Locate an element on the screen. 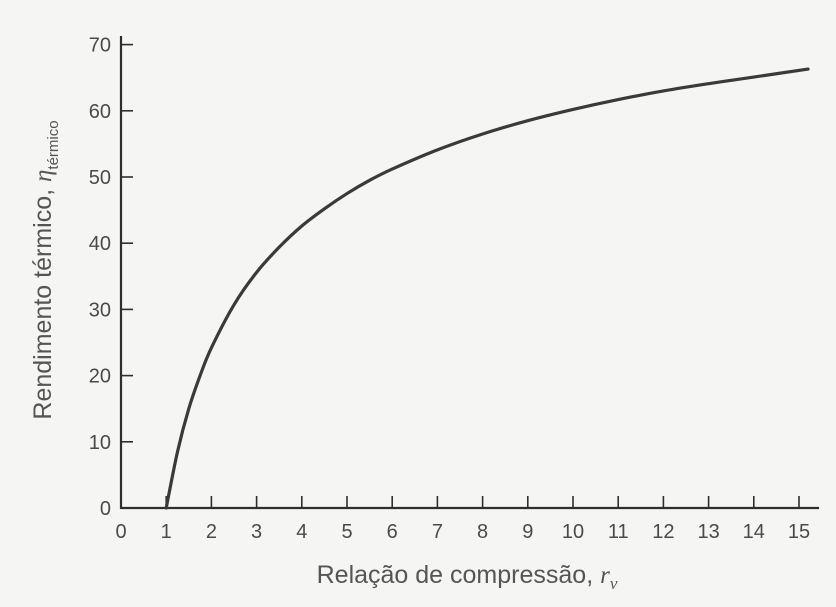 This screenshot has width=836, height=607. x-tick-label: 15 is located at coordinates (799, 532).